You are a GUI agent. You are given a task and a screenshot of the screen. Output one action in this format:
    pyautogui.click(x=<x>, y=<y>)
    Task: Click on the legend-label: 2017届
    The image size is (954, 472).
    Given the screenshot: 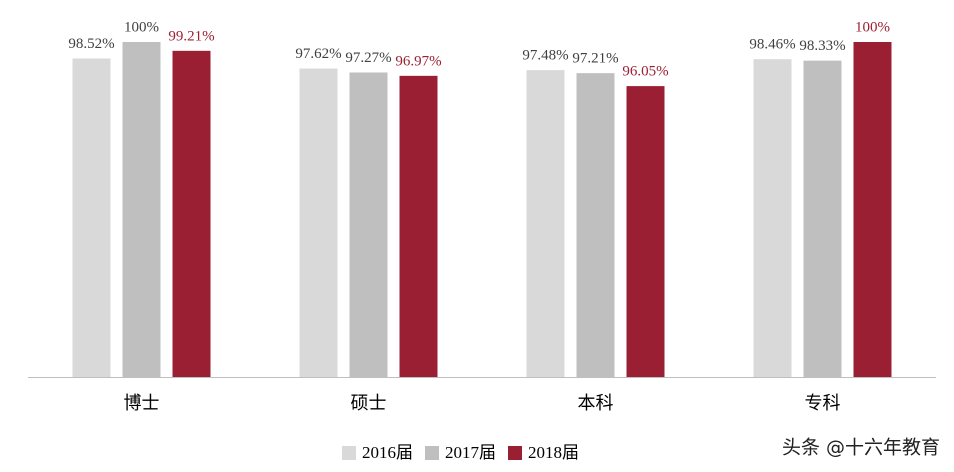 What is the action you would take?
    pyautogui.click(x=470, y=452)
    